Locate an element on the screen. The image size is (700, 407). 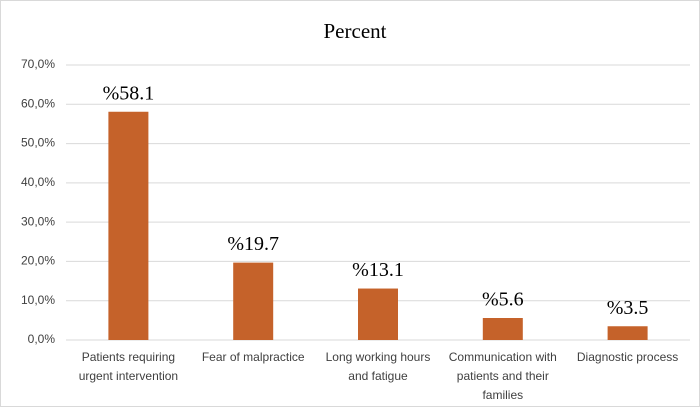
y-tick-label: 60,0% is located at coordinates (38, 103).